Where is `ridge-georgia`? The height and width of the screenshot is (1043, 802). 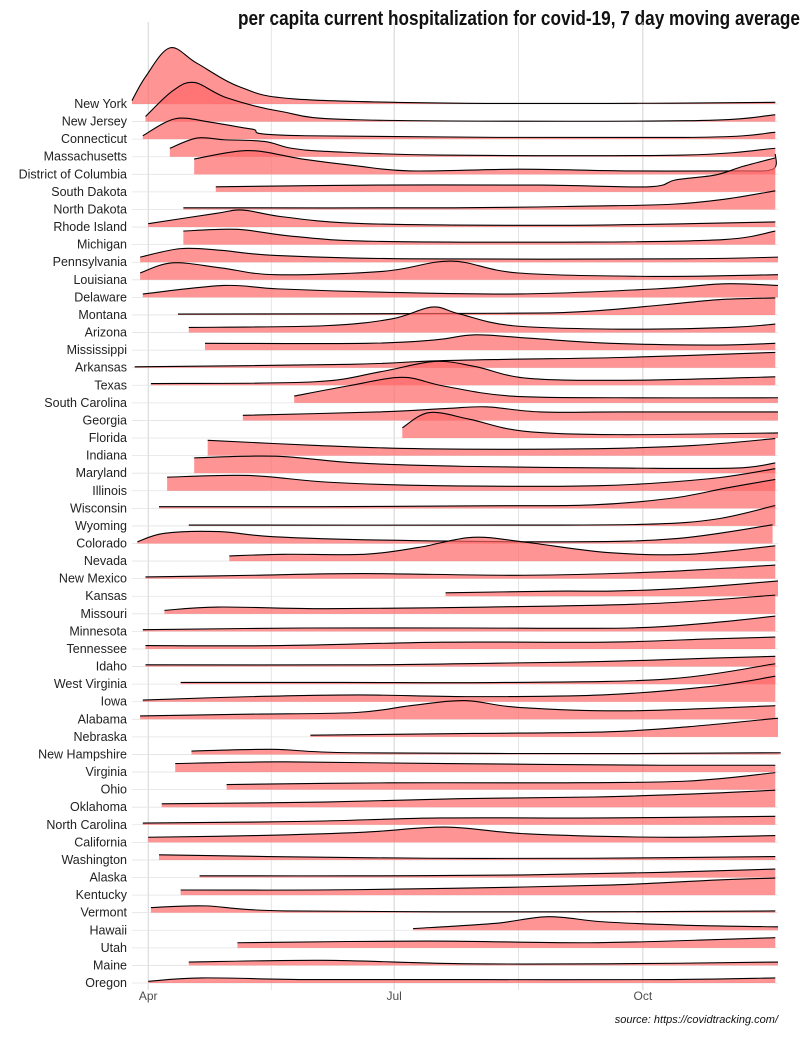
ridge-georgia is located at coordinates (510, 413).